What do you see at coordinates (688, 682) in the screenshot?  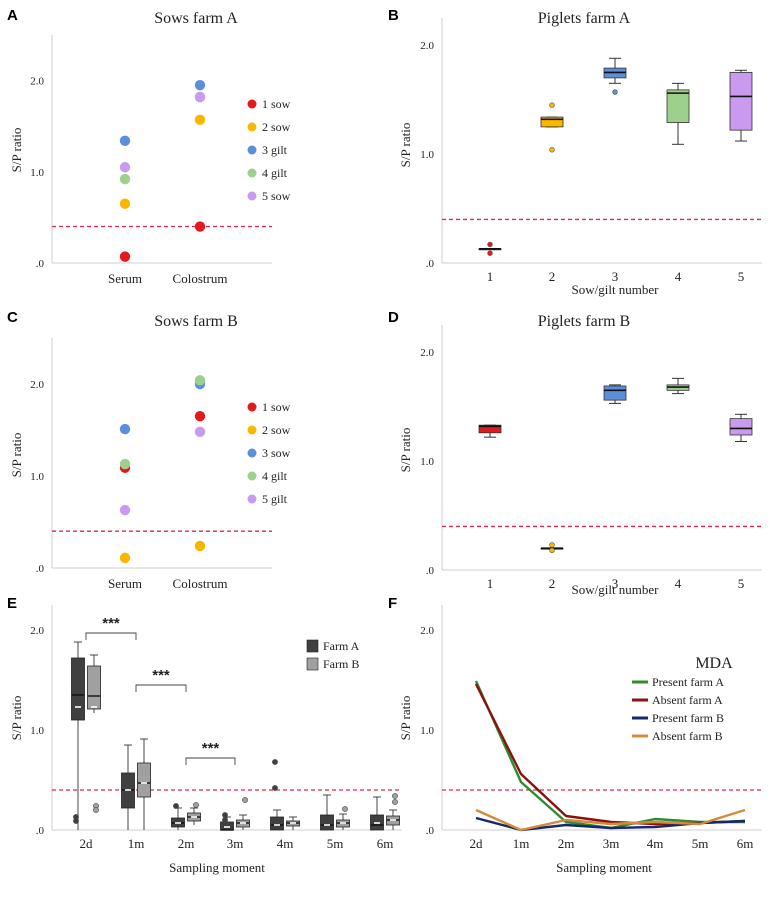 I see `legend-label: Present farm A` at bounding box center [688, 682].